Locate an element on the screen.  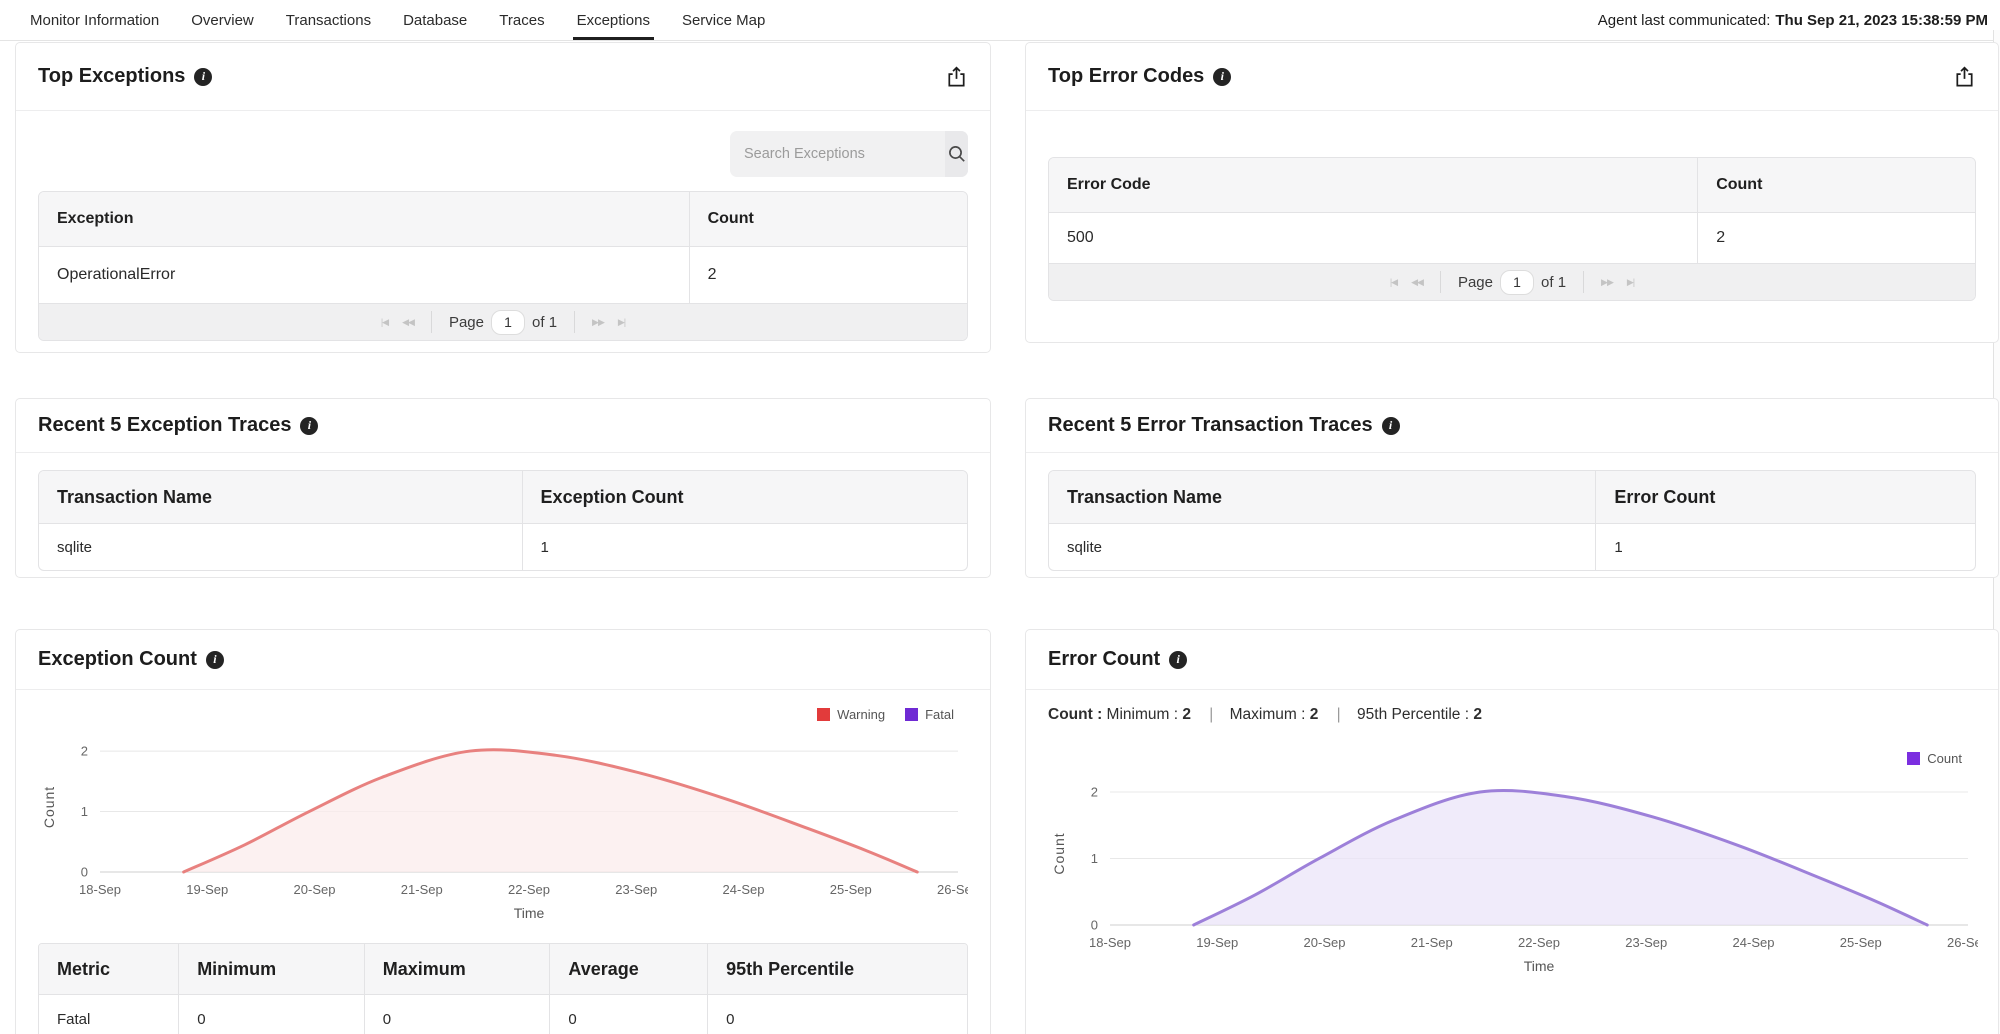
panel-header: Recent 5 Error Transaction Traces is located at coordinates (1512, 426).